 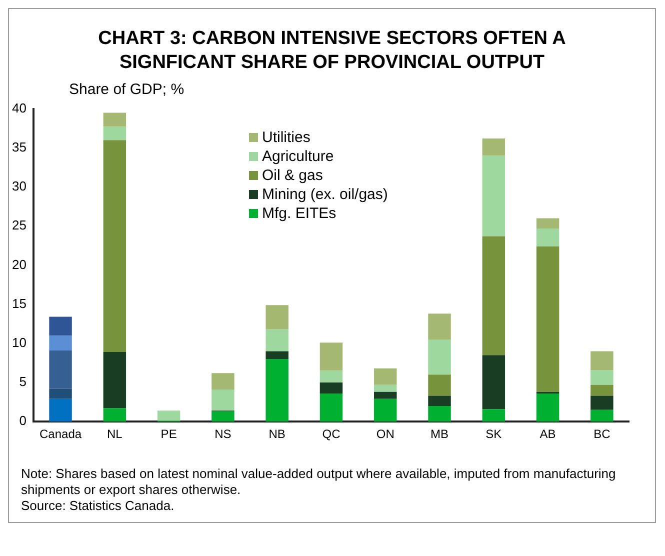 I want to click on legend-label: Mining (ex. oil/gas), so click(x=325, y=194).